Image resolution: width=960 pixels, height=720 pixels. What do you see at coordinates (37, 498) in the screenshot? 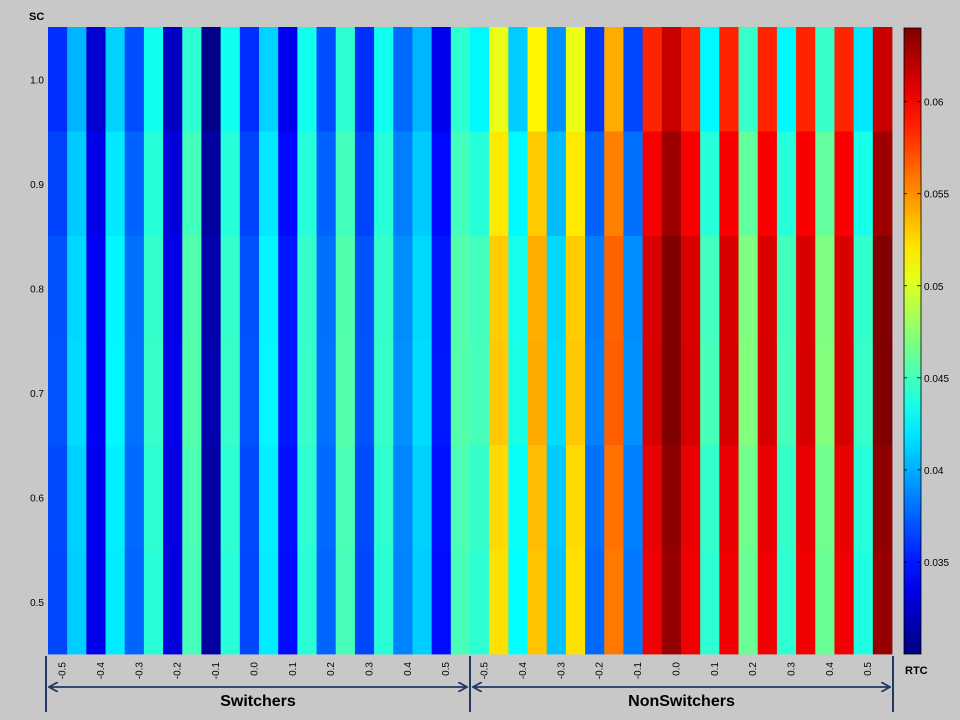
I see `y-tick-label: 0.6` at bounding box center [37, 498].